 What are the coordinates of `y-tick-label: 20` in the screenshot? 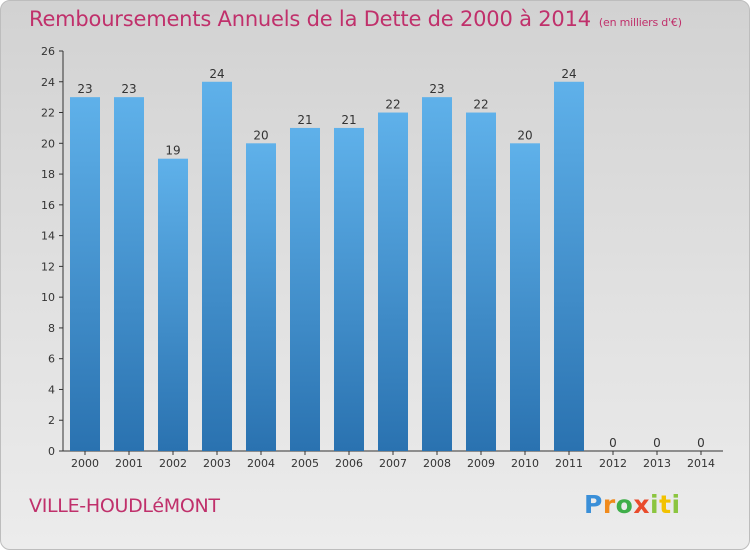 It's located at (48, 143).